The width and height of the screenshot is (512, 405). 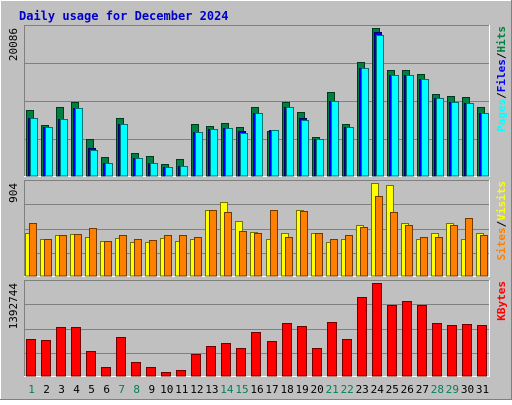 What do you see at coordinates (286, 389) in the screenshot?
I see `day-label: 18` at bounding box center [286, 389].